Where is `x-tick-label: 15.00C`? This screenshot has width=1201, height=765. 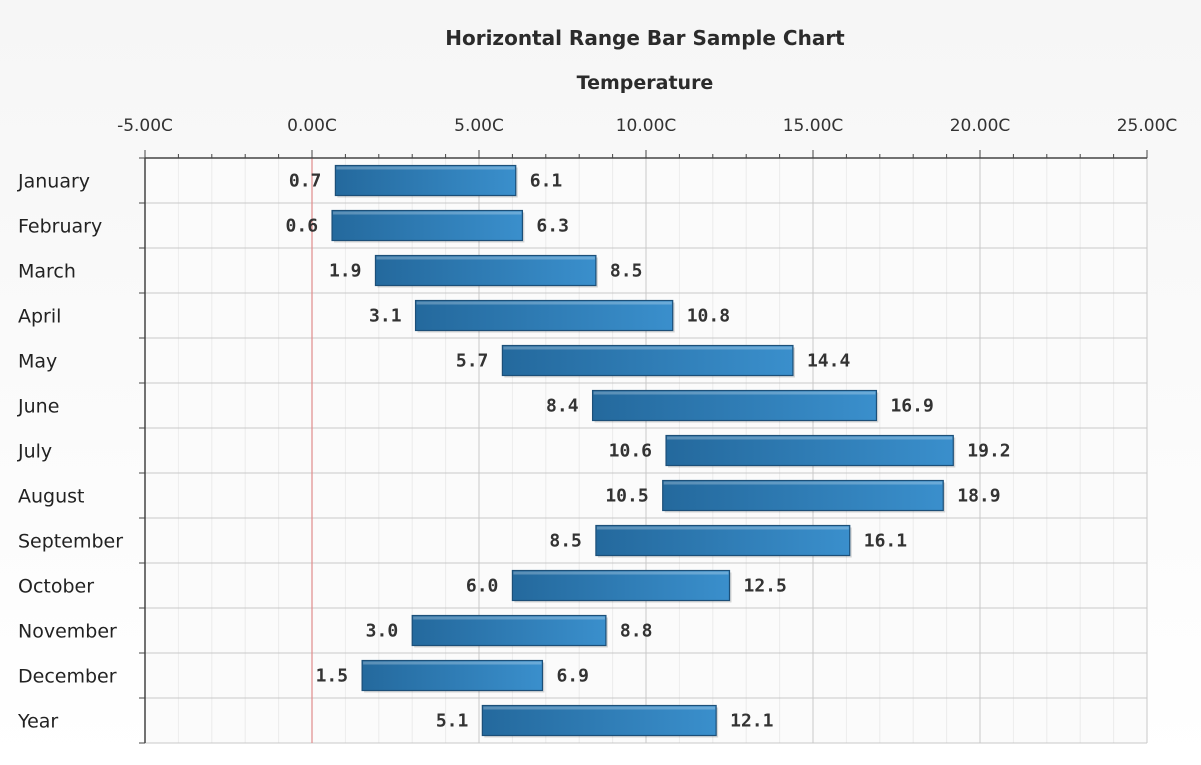 x-tick-label: 15.00C is located at coordinates (813, 126).